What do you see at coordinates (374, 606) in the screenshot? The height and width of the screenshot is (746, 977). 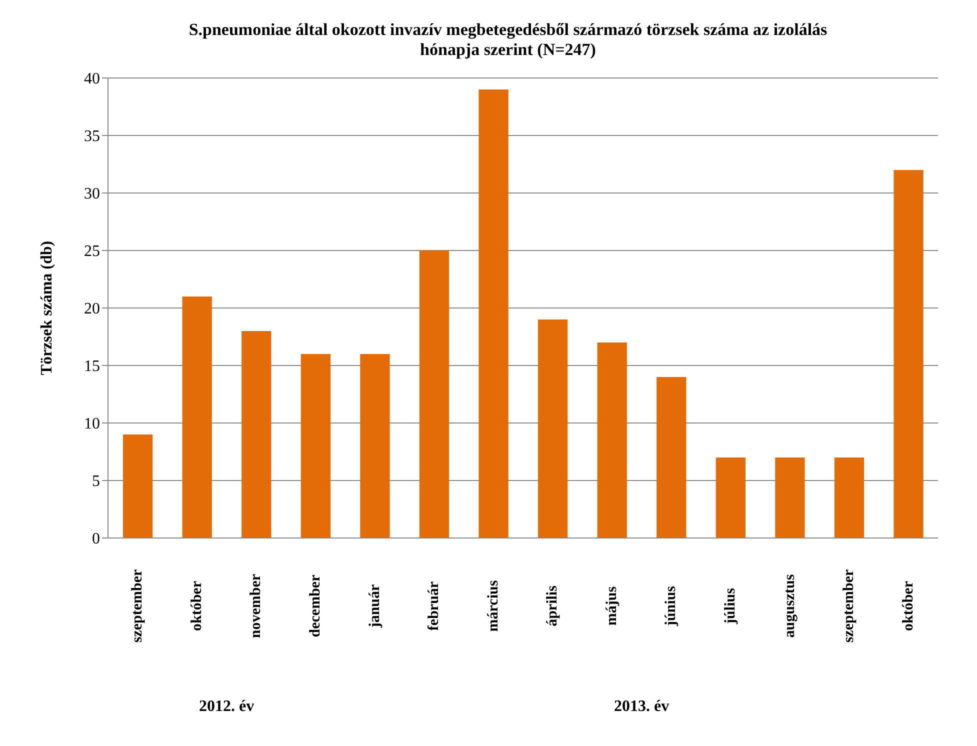 I see `x-tick-label: január` at bounding box center [374, 606].